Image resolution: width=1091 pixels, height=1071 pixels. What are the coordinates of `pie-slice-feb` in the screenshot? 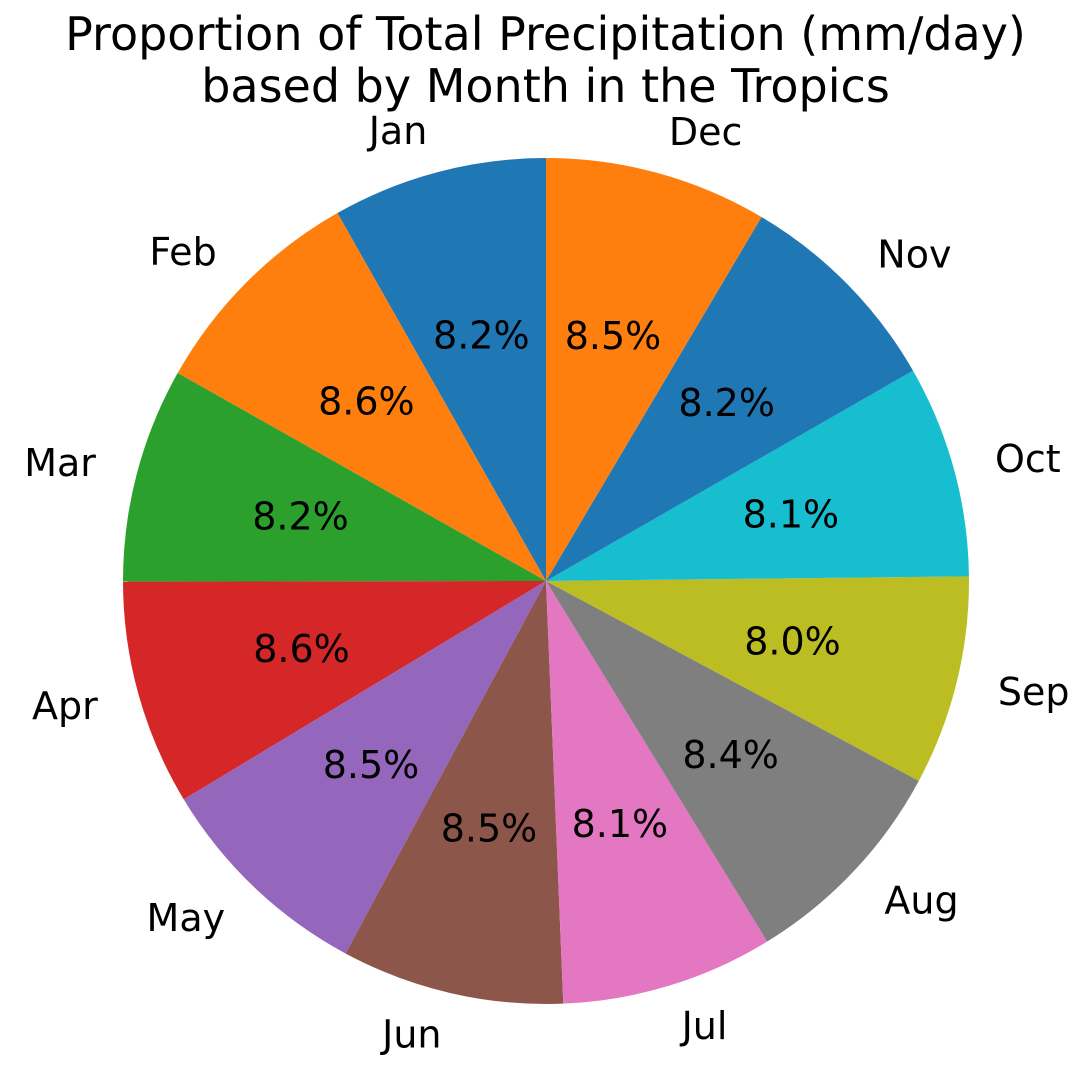 It's located at (361, 397).